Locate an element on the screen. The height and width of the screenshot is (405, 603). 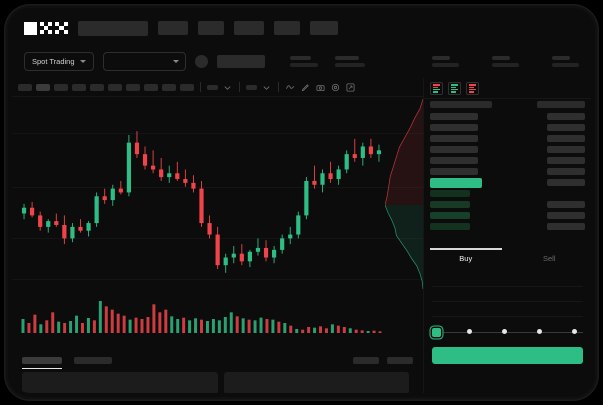
order-input-fields is located at coordinates (507, 292).